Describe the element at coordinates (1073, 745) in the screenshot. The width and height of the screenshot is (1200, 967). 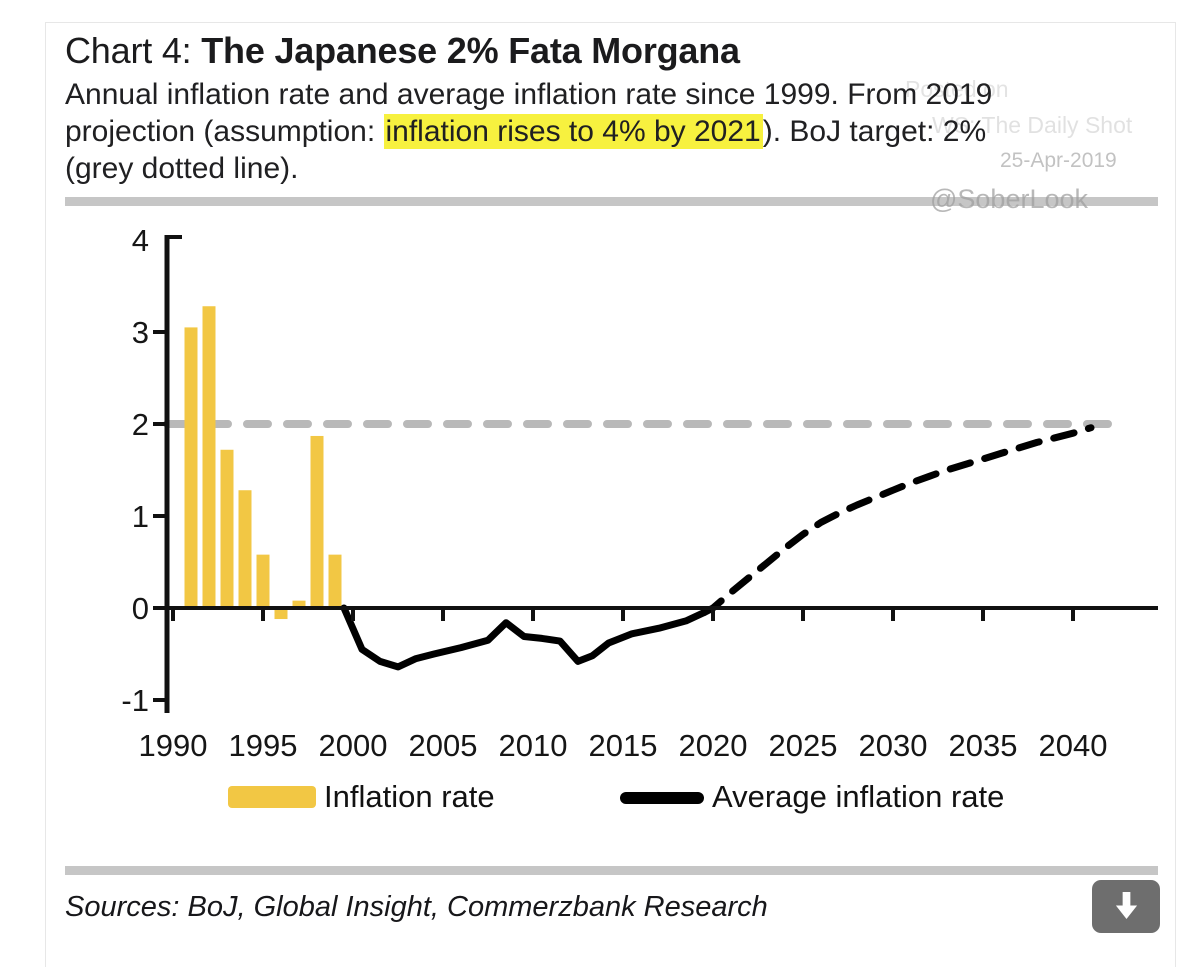
I see `svg-text: 2040` at that location.